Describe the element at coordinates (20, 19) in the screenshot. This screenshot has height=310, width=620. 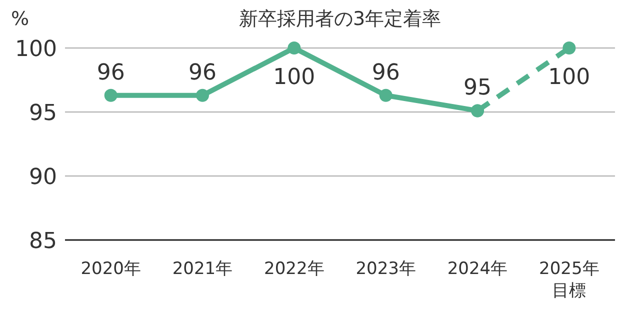
I see `y-axis-title: %` at that location.